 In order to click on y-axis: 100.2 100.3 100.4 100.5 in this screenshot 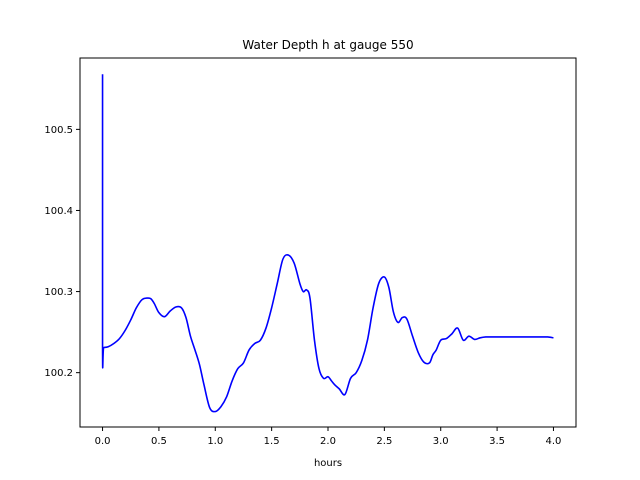, I will do `click(62, 252)`.